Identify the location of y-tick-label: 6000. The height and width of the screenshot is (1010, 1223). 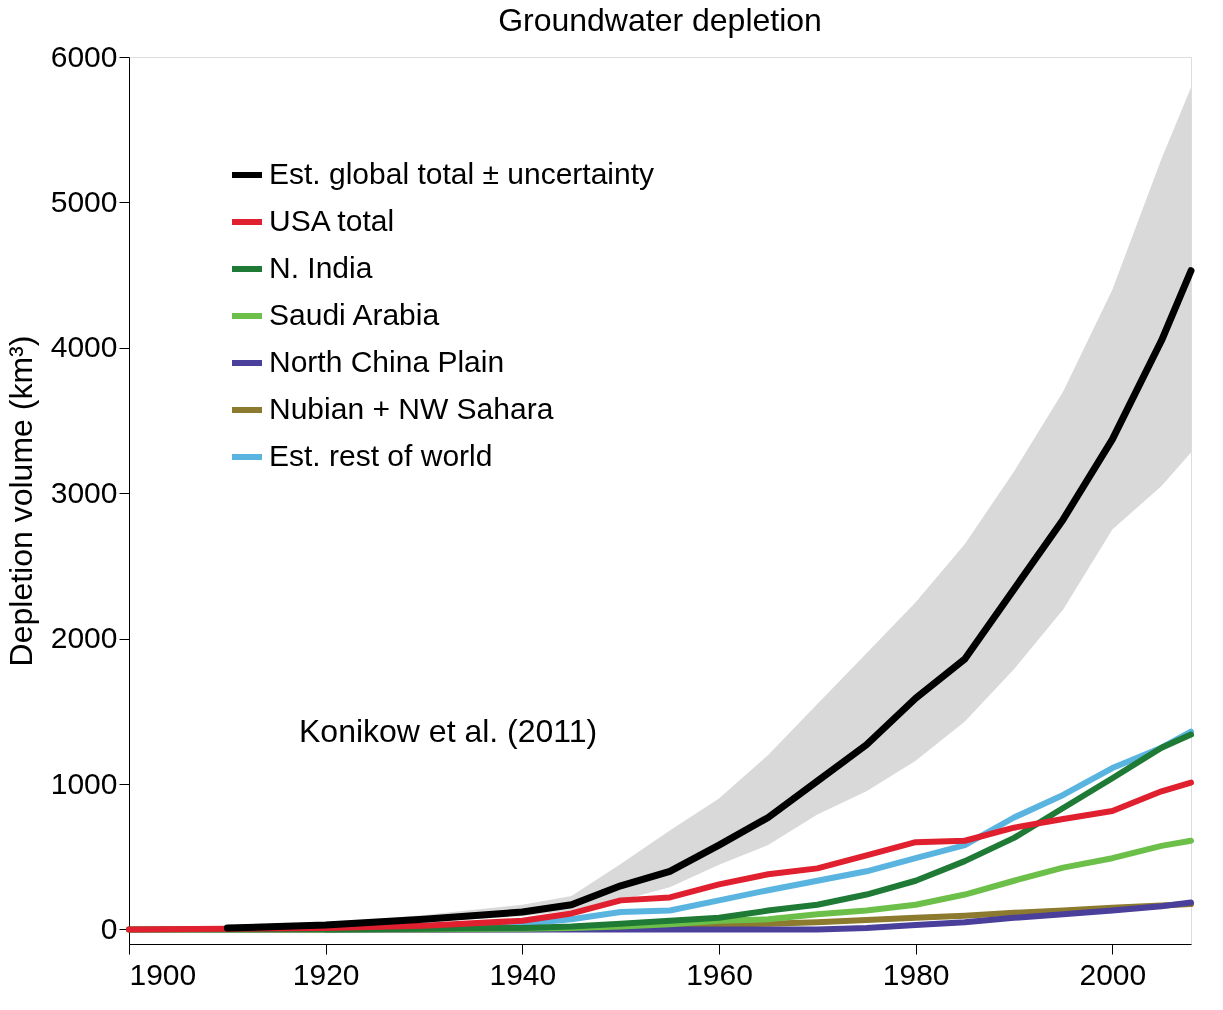
(84, 56).